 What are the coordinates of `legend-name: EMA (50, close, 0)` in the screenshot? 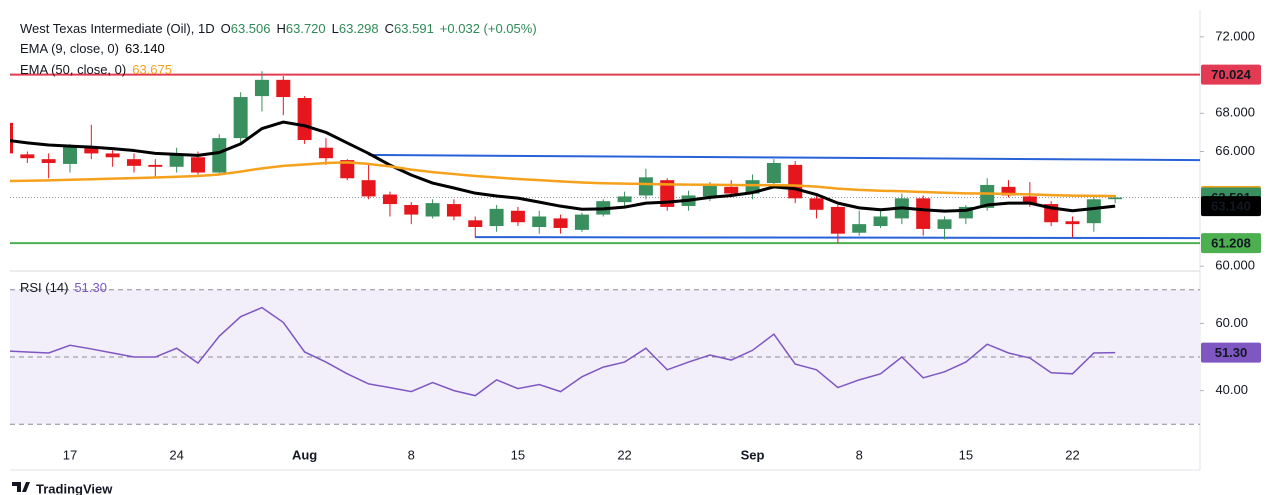 It's located at (73, 69).